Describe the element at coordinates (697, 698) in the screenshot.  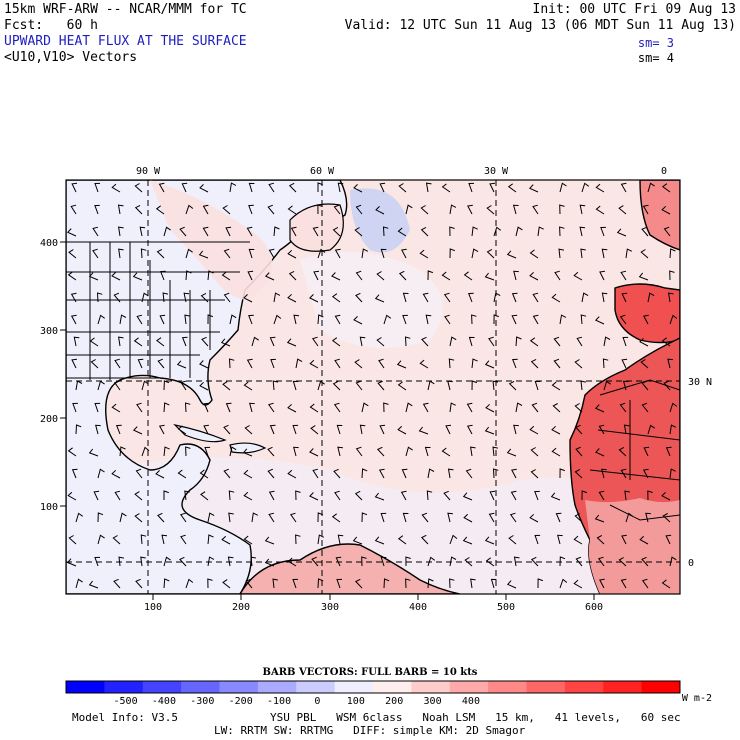
I see `legend-units: W m-2` at that location.